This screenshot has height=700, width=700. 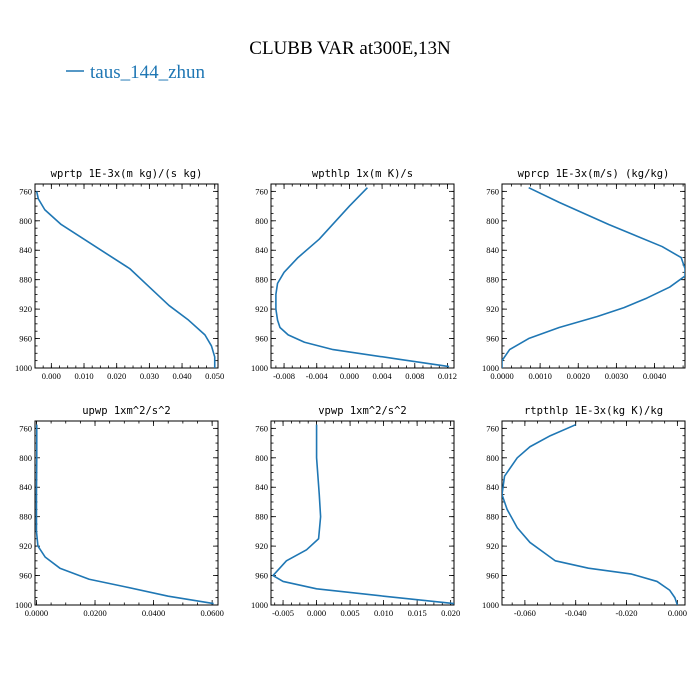 What do you see at coordinates (594, 174) in the screenshot?
I see `panel-title: wprcp 1E-3x(m/s) (kg/kg)` at bounding box center [594, 174].